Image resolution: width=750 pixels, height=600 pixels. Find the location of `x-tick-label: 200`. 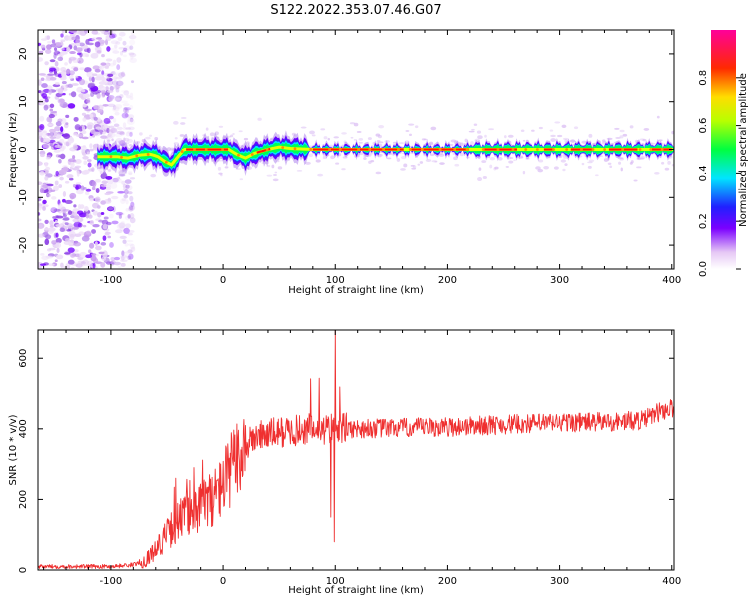

x-tick-label: 200 is located at coordinates (447, 280).